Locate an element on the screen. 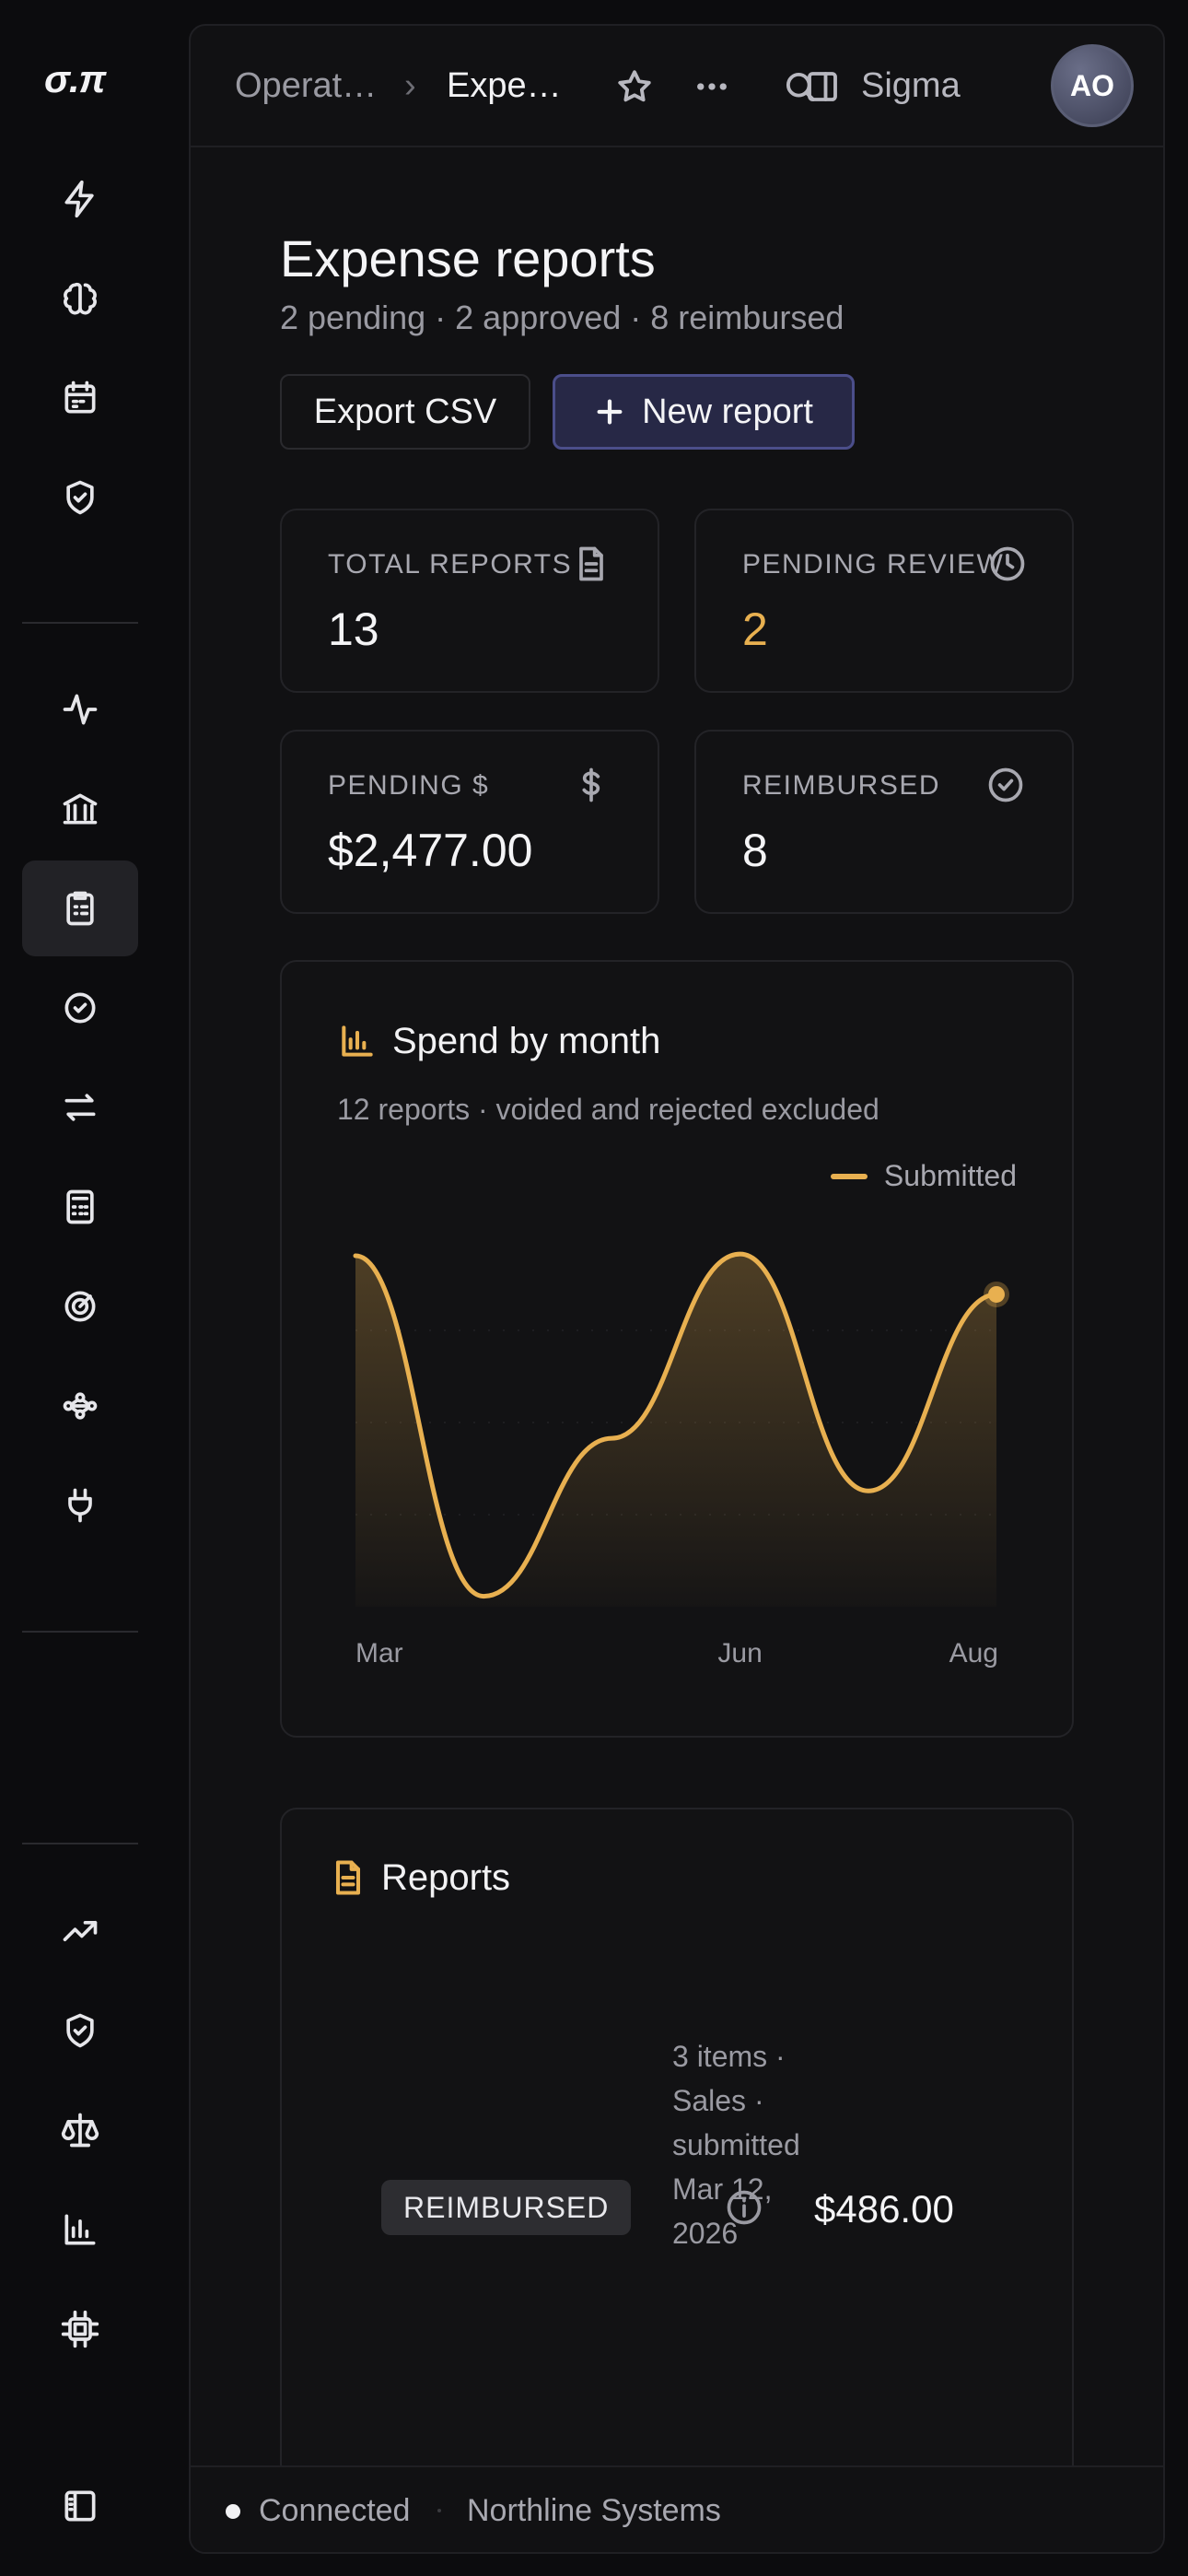 The width and height of the screenshot is (1188, 2576). series-area is located at coordinates (675, 1430).